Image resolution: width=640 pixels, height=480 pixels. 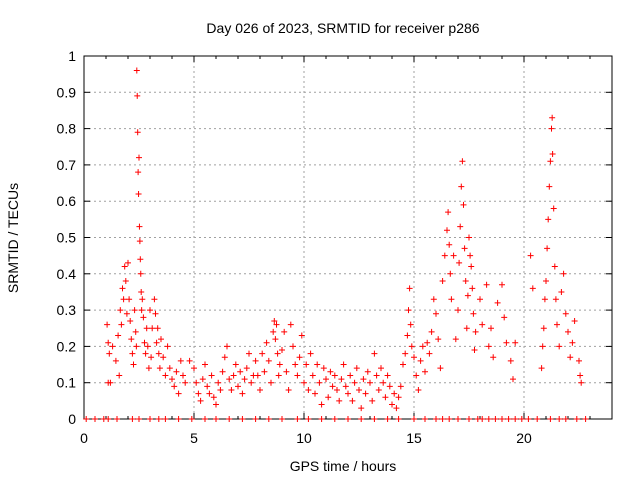 I want to click on y-tick-label: 0.8, so click(x=67, y=129).